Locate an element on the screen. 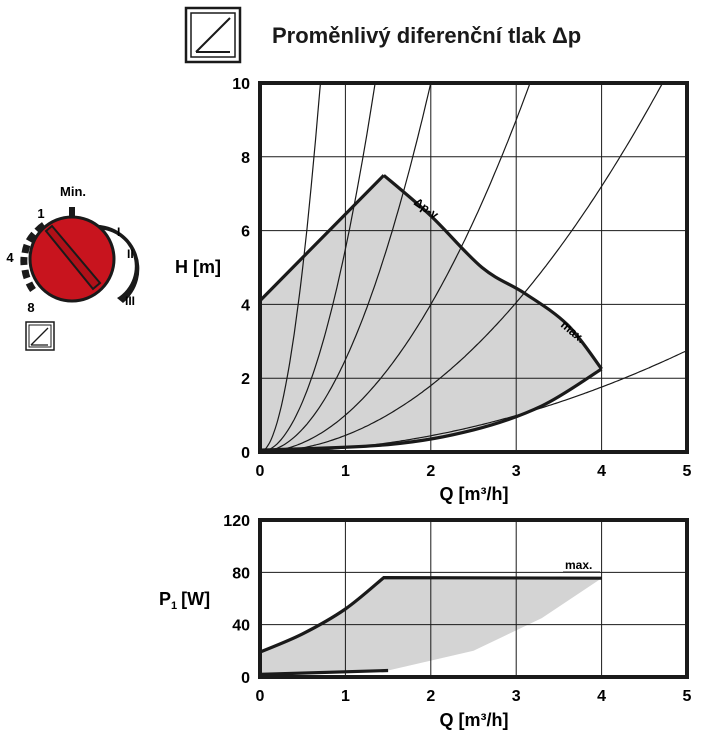 This screenshot has width=717, height=732. dial-pointer is located at coordinates (73, 257).